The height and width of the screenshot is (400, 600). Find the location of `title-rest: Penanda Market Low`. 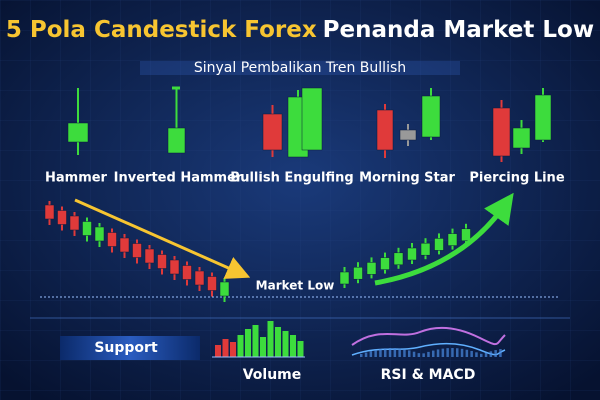

title-rest: Penanda Market Low is located at coordinates (458, 30).